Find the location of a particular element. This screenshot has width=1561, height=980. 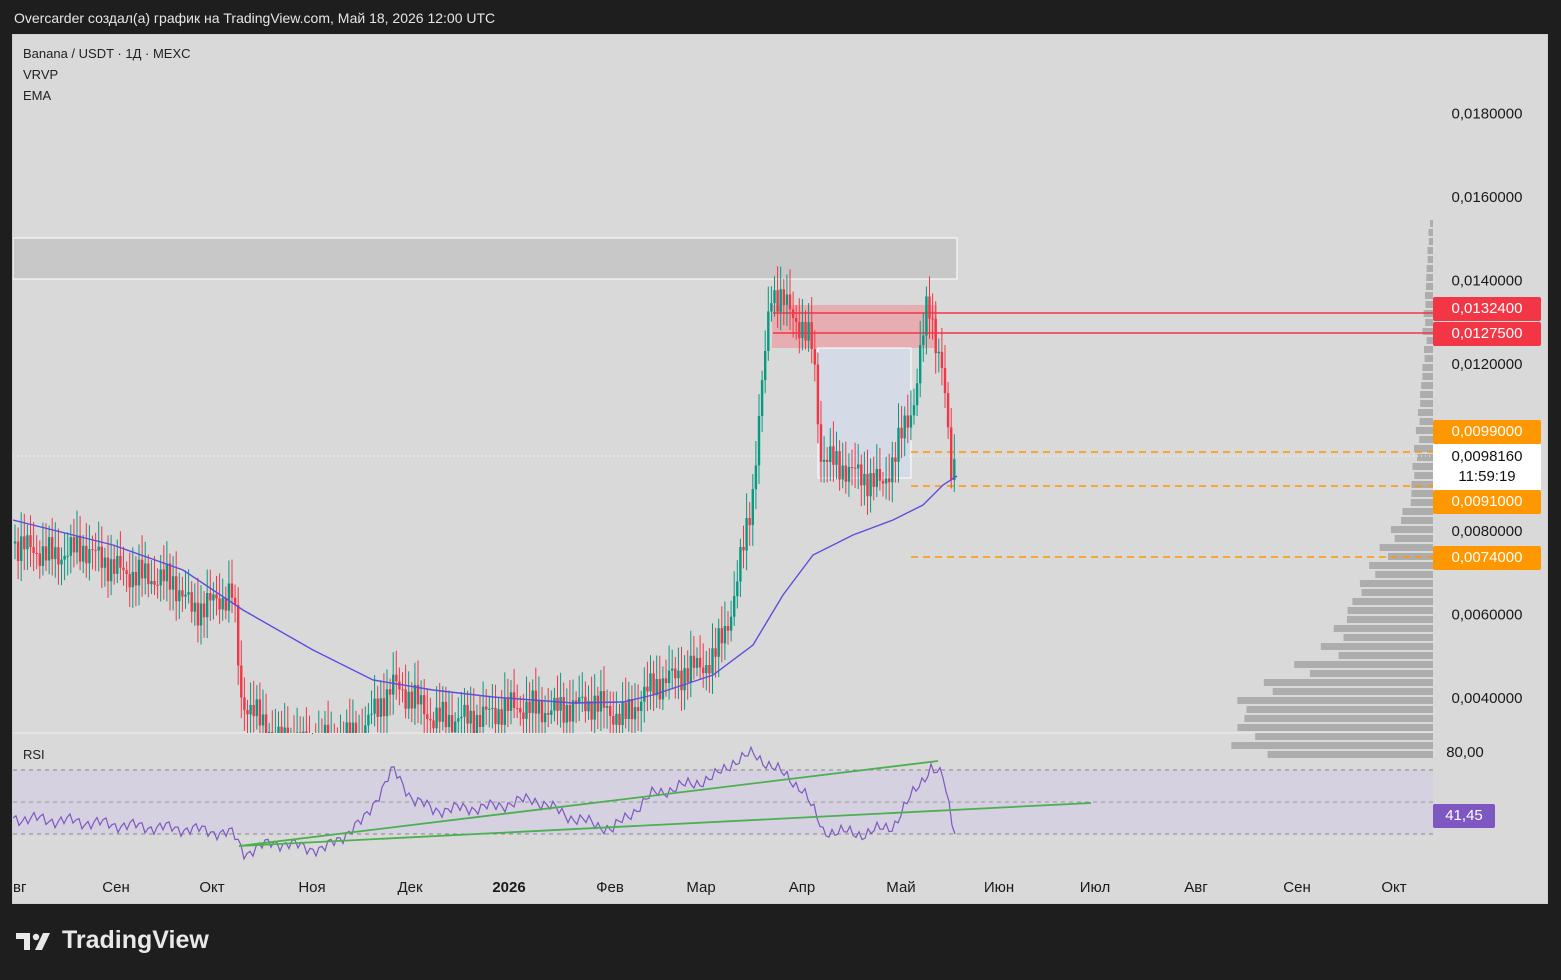

indicator-legend-ema: EMA is located at coordinates (37, 95).